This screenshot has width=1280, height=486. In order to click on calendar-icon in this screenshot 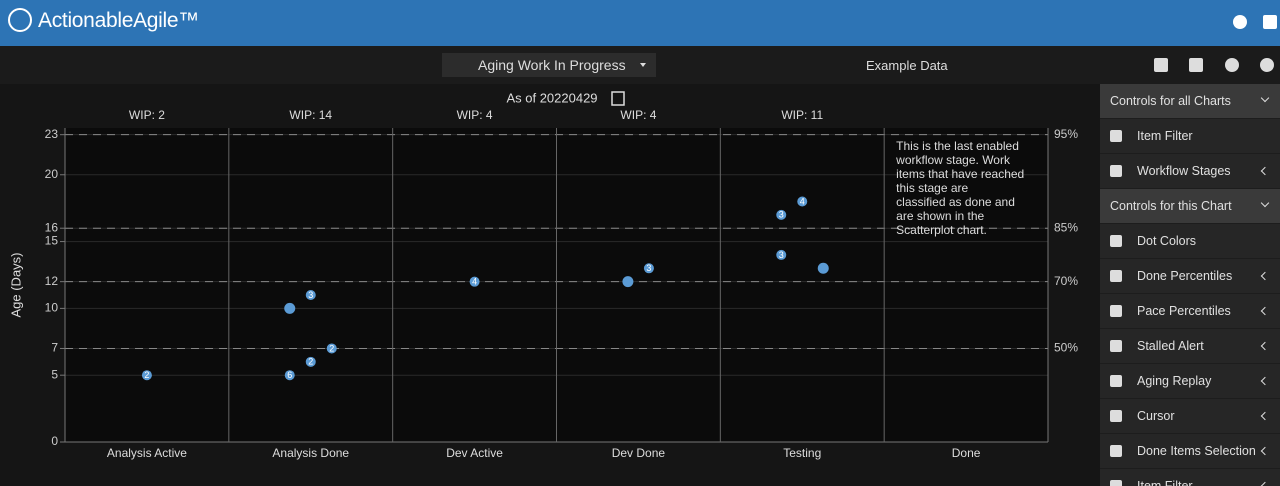, I will do `click(618, 98)`.